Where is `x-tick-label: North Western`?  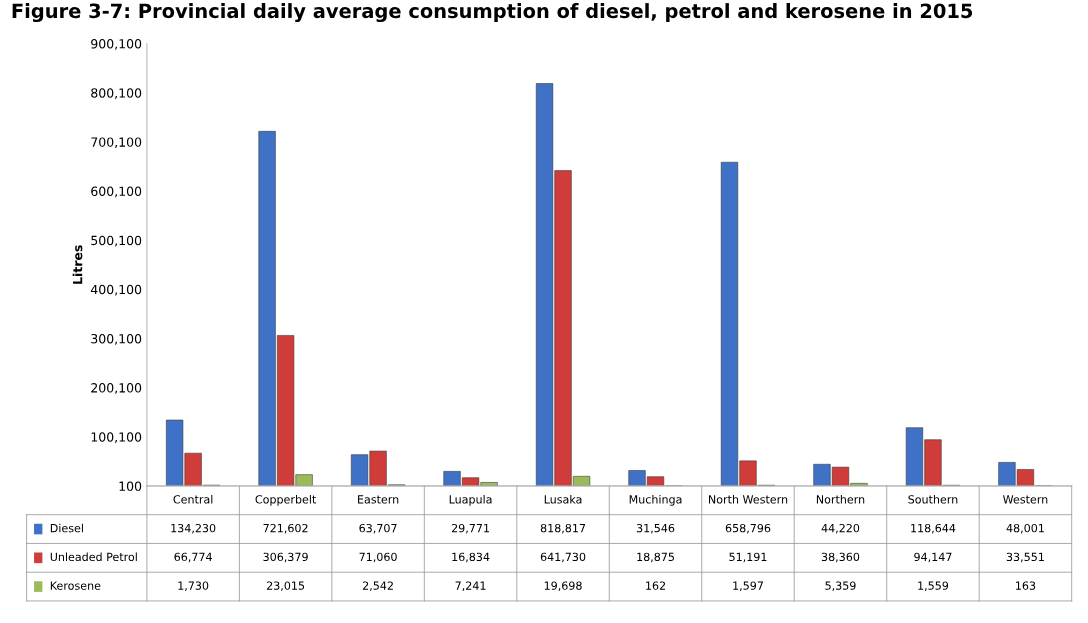
x-tick-label: North Western is located at coordinates (748, 499).